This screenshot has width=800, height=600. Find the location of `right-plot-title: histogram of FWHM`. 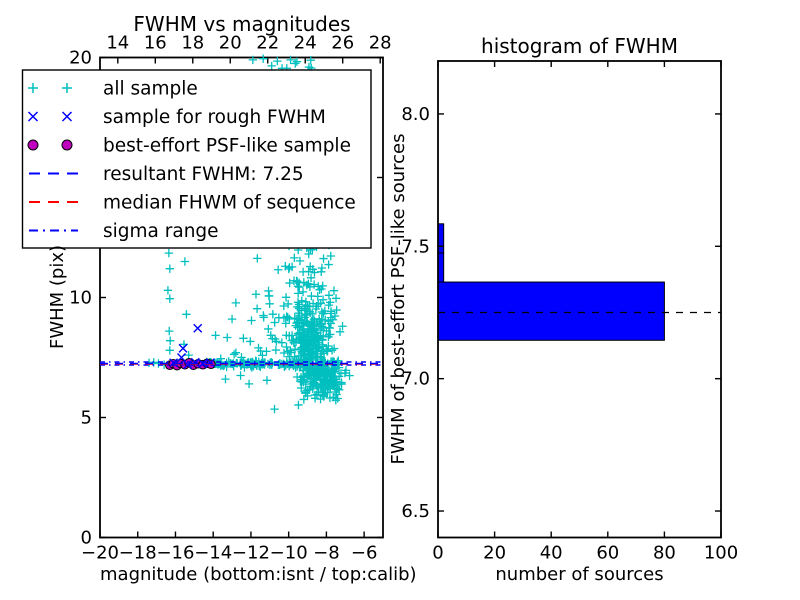

right-plot-title: histogram of FWHM is located at coordinates (579, 46).